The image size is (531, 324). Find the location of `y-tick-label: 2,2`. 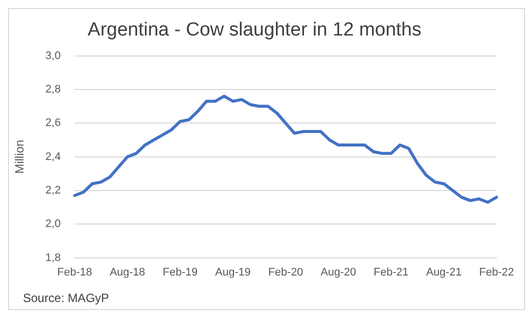

y-tick-label: 2,2 is located at coordinates (53, 190).